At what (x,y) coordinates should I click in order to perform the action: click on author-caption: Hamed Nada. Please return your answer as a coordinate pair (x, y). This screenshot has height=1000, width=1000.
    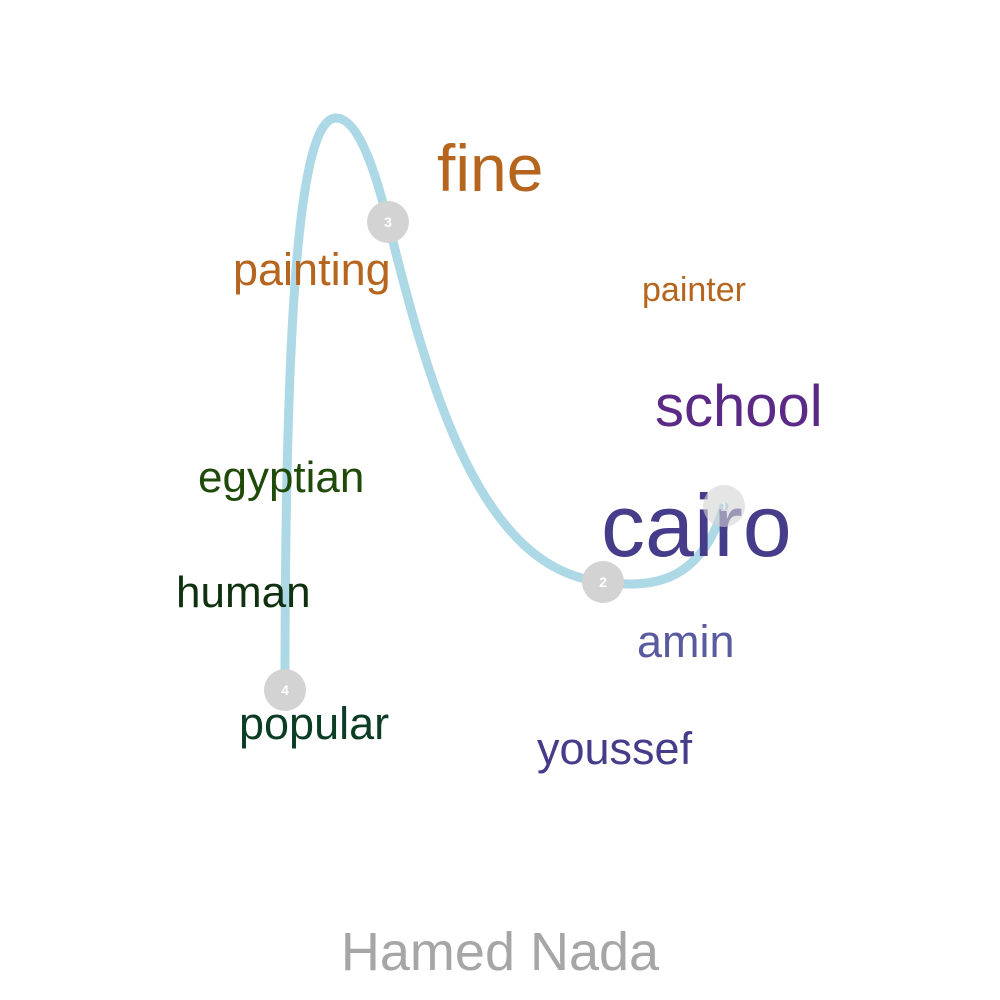
    Looking at the image, I should click on (500, 952).